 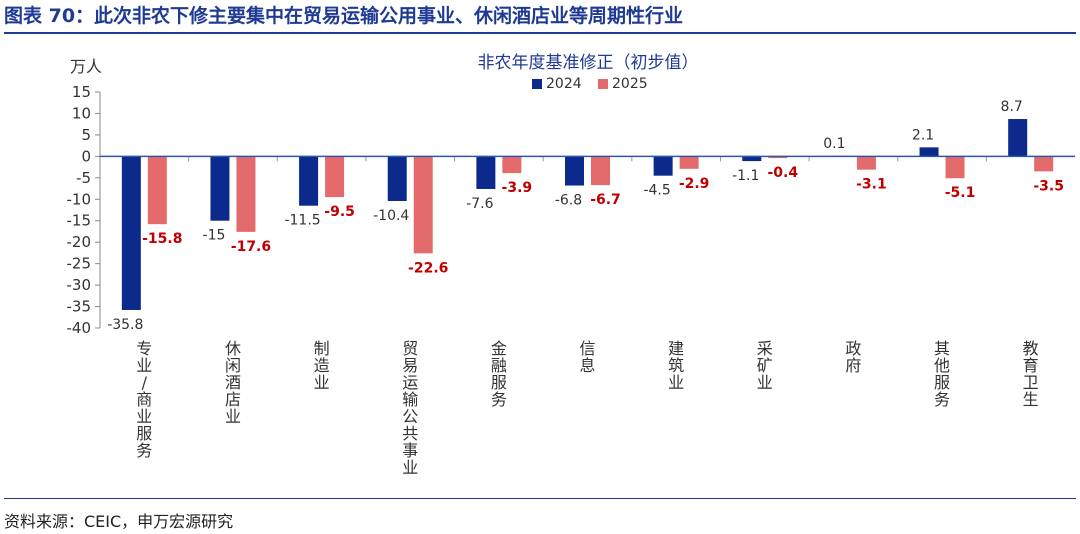 What do you see at coordinates (676, 365) in the screenshot?
I see `x-tick-label: 筑` at bounding box center [676, 365].